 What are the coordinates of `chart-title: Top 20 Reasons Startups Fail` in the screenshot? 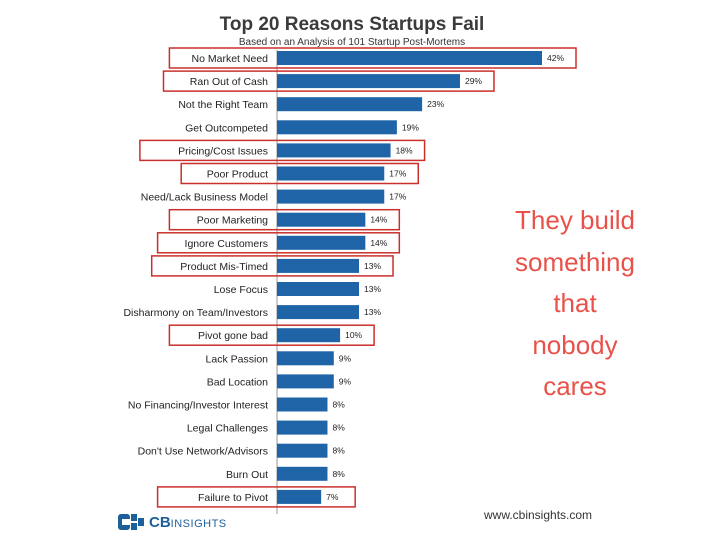 It's located at (352, 24).